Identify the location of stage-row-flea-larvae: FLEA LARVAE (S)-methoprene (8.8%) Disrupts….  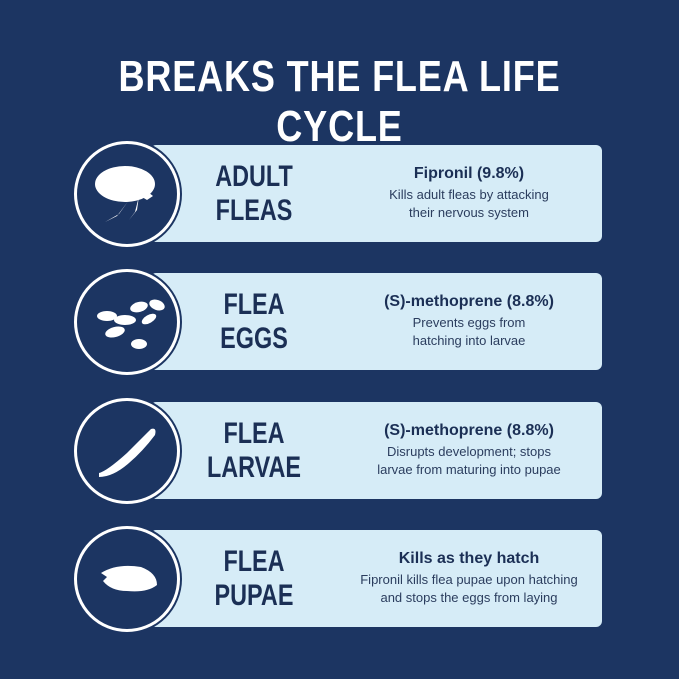
(338, 451).